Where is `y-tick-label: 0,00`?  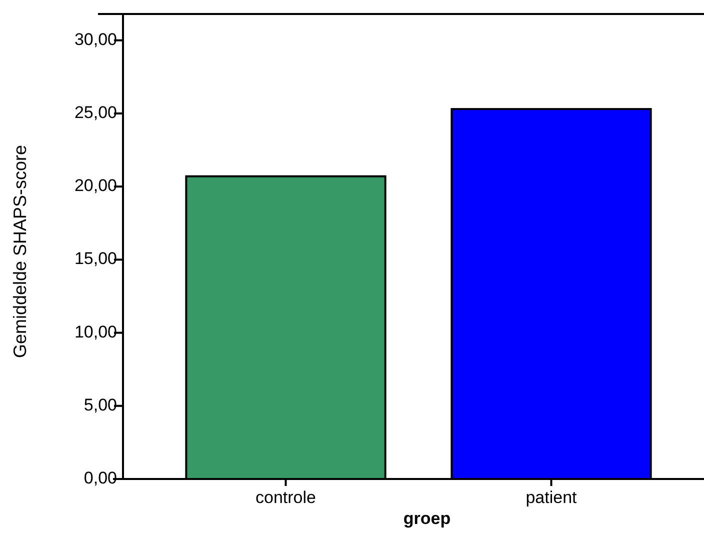 y-tick-label: 0,00 is located at coordinates (100, 478).